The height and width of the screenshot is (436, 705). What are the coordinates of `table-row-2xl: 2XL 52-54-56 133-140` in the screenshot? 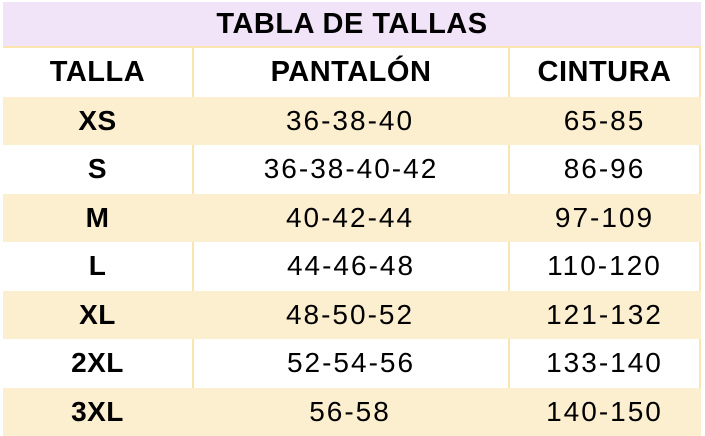 It's located at (352, 363).